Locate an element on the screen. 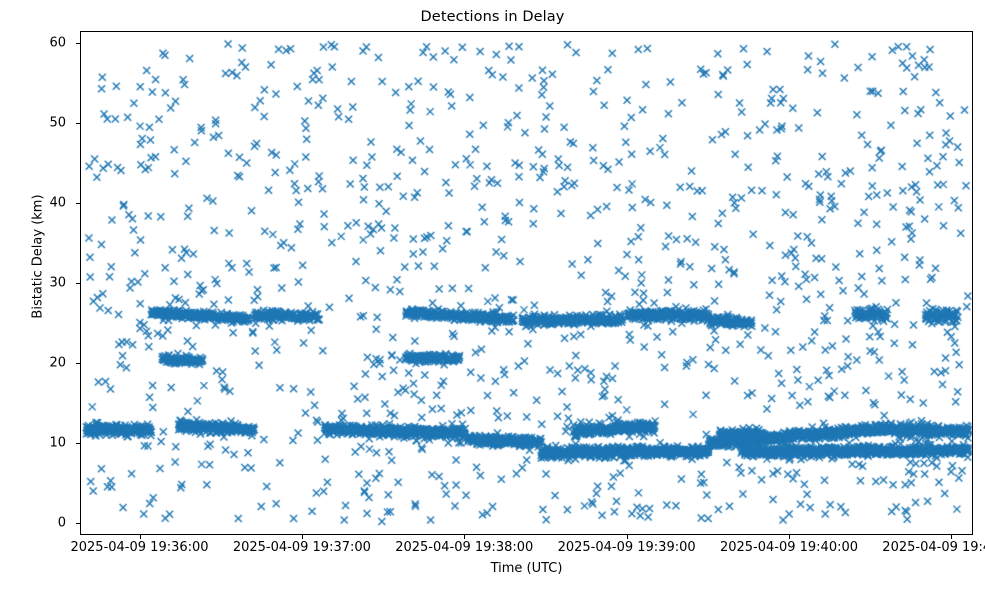  y-axis-tick-label: 10 is located at coordinates (57, 443).